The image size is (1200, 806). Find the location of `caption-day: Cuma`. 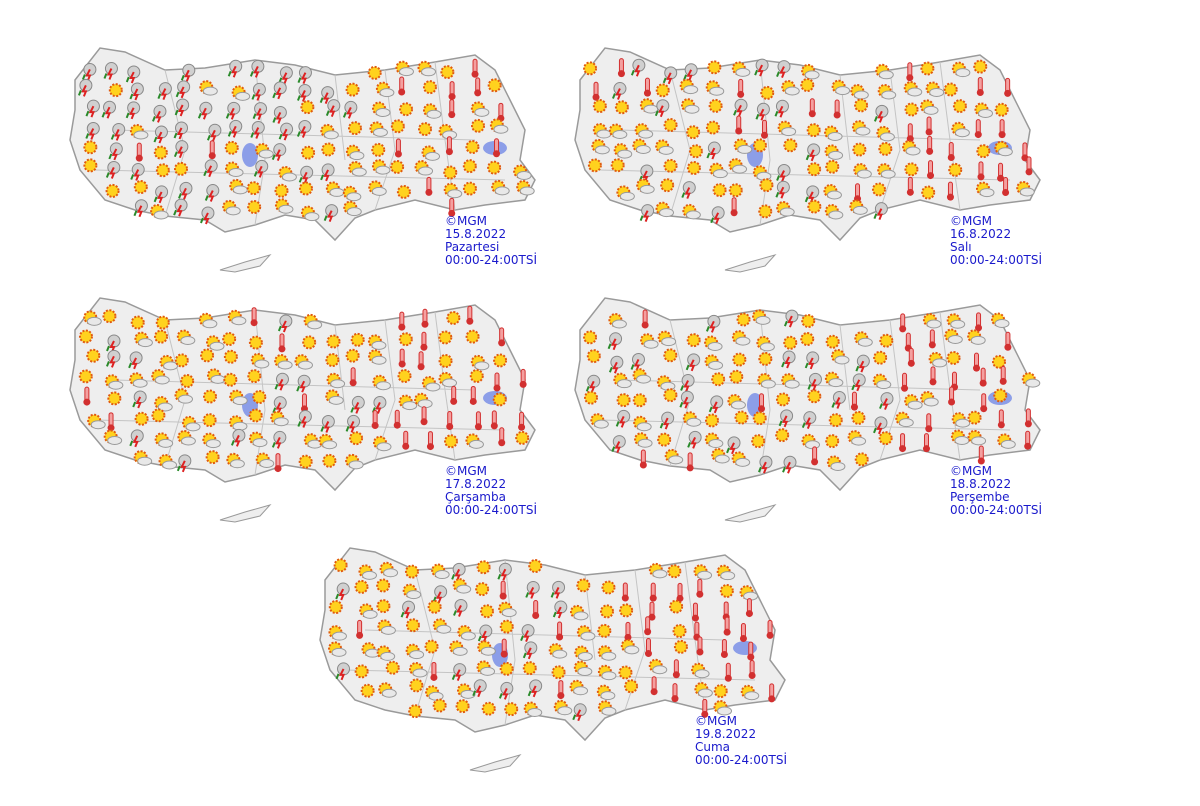

caption-day: Cuma is located at coordinates (712, 747).